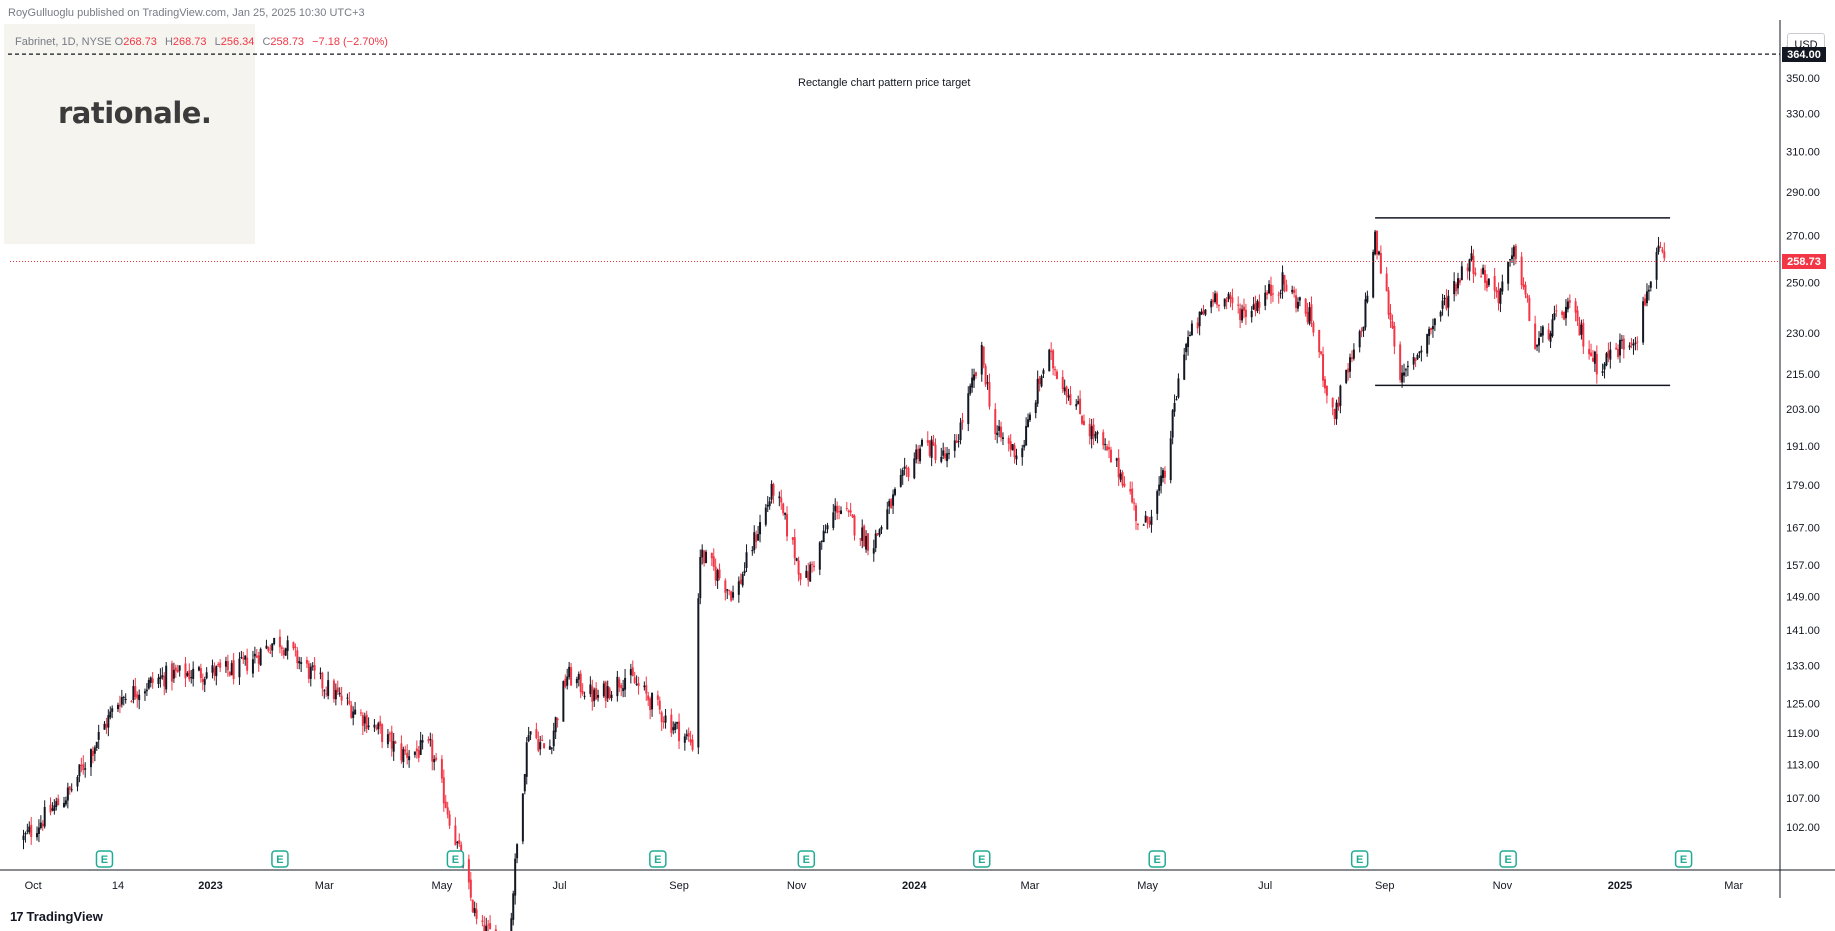  Describe the element at coordinates (56, 916) in the screenshot. I see `tradingview-brand: 17 TradingView` at that location.